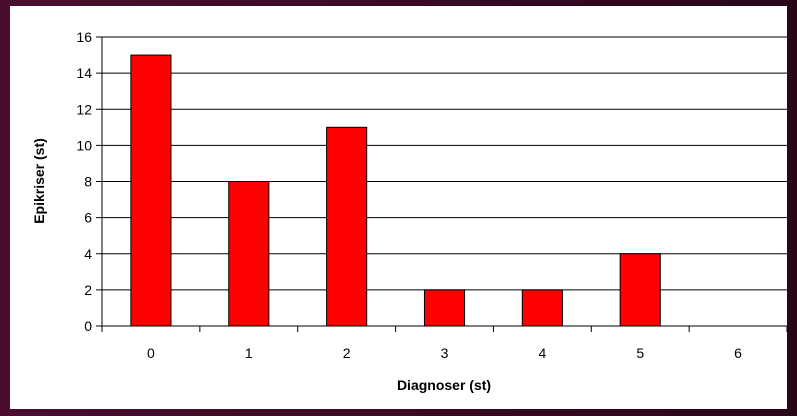  I want to click on y-tick-labels: 0 2 4 6 8 10 12 14 16, so click(84, 181).